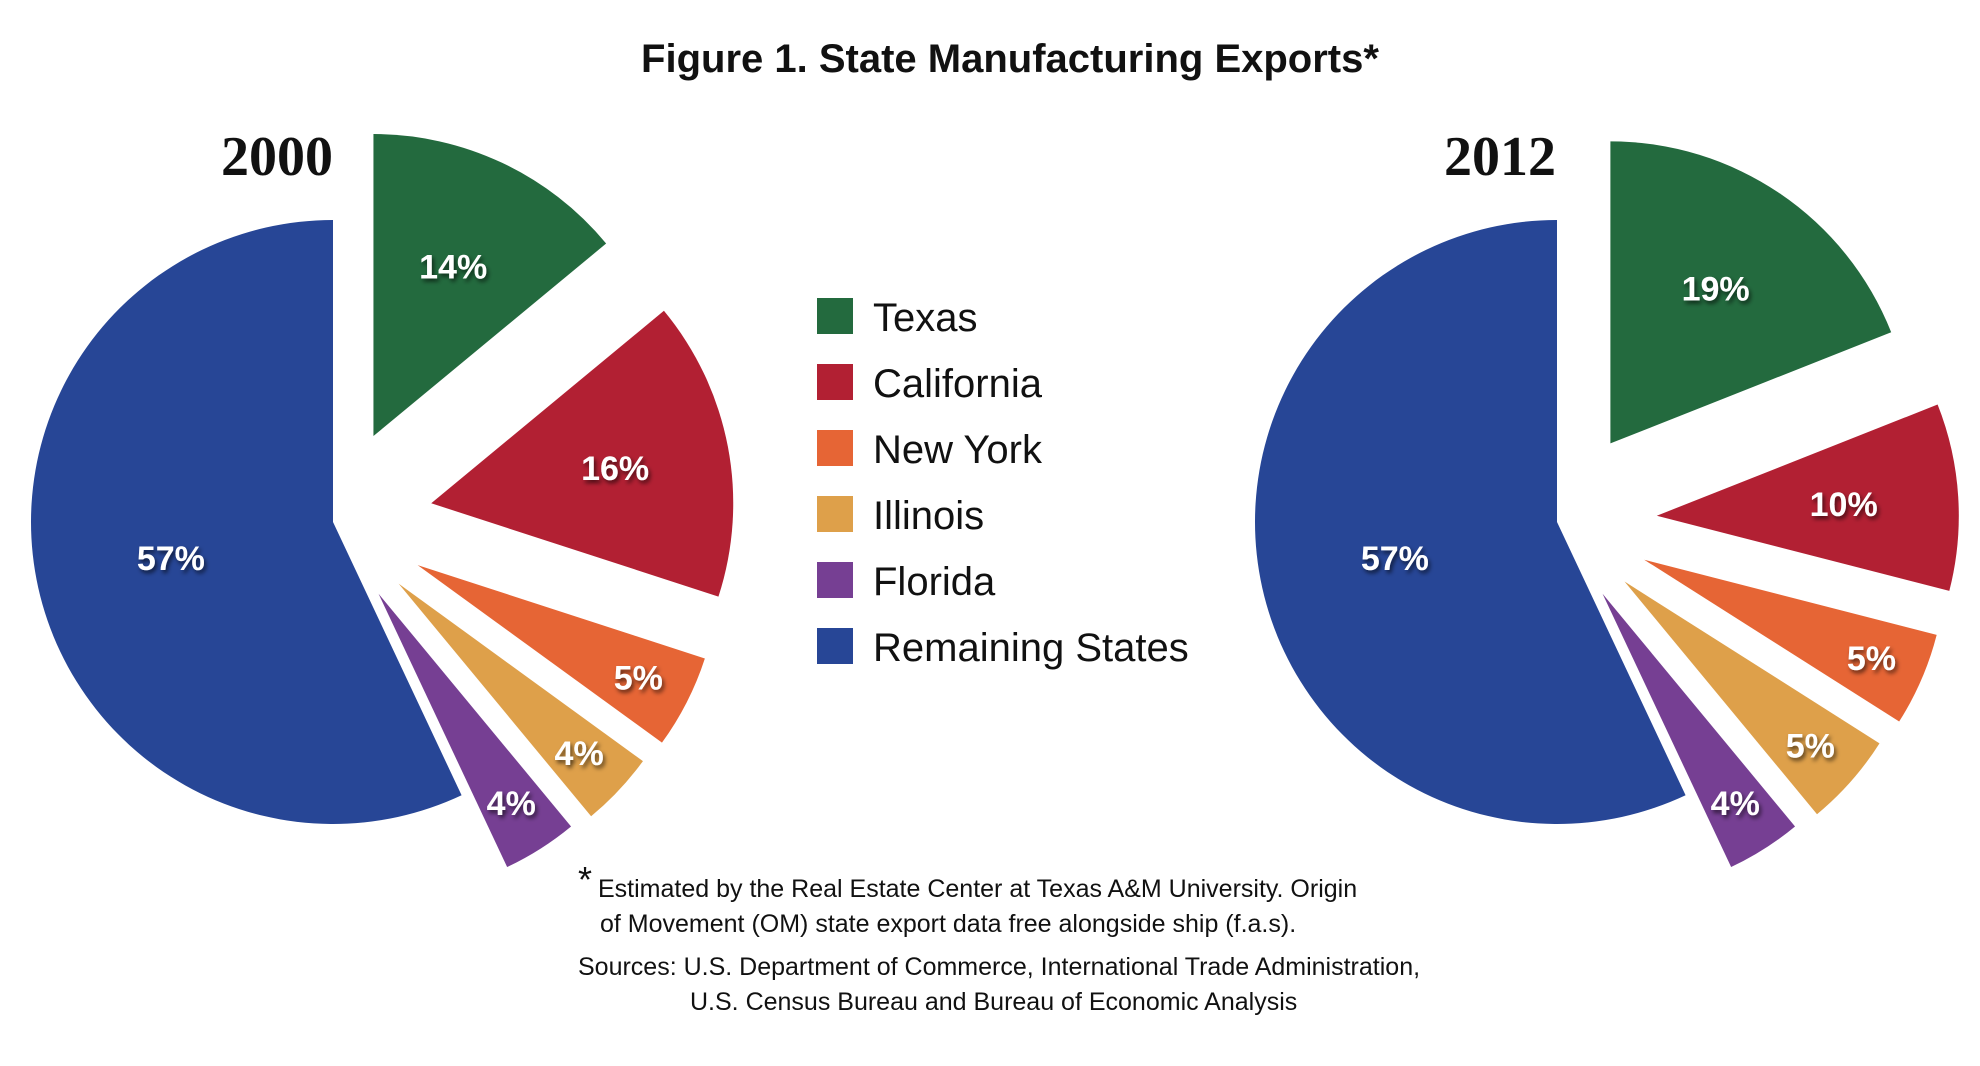 This screenshot has width=1980, height=1066. I want to click on data-label: 16%, so click(615, 469).